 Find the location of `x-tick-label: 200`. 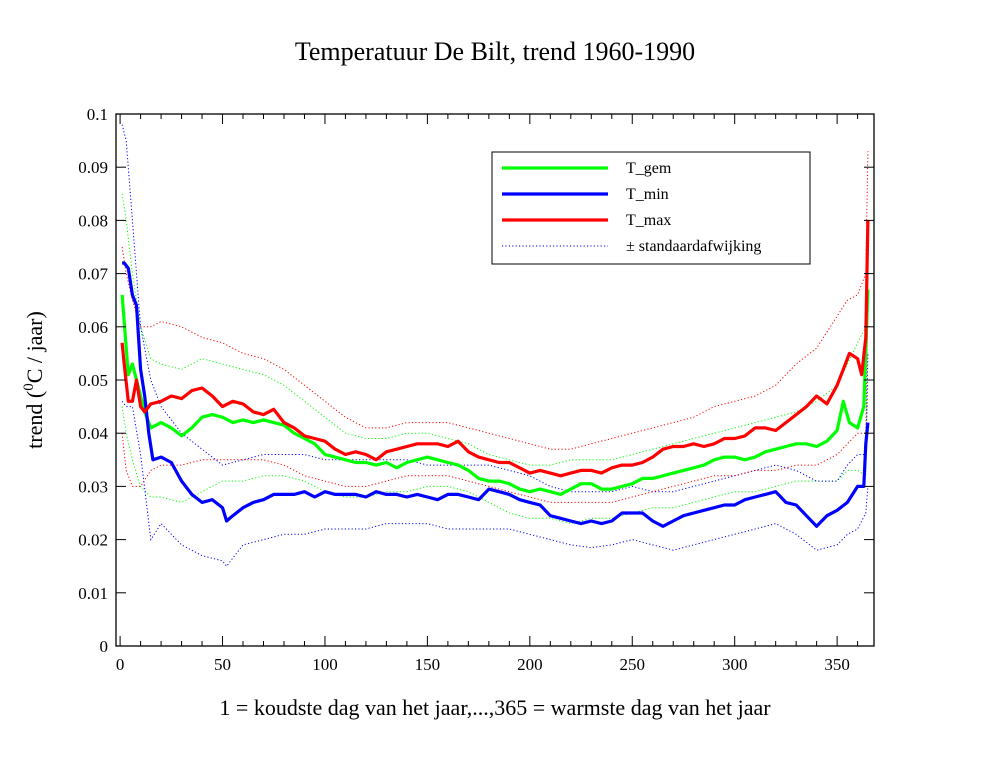

x-tick-label: 200 is located at coordinates (530, 664).